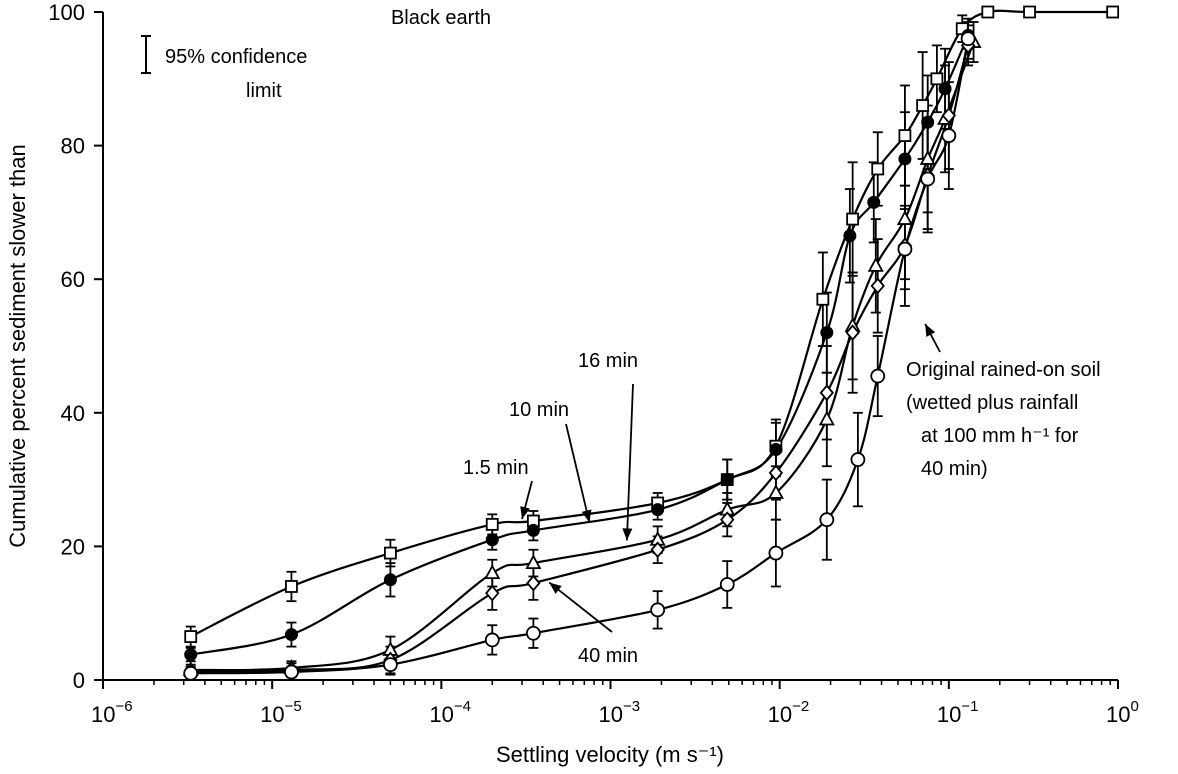 The width and height of the screenshot is (1178, 774). What do you see at coordinates (954, 469) in the screenshot?
I see `annotation-original-soil-line: 40 min)` at bounding box center [954, 469].